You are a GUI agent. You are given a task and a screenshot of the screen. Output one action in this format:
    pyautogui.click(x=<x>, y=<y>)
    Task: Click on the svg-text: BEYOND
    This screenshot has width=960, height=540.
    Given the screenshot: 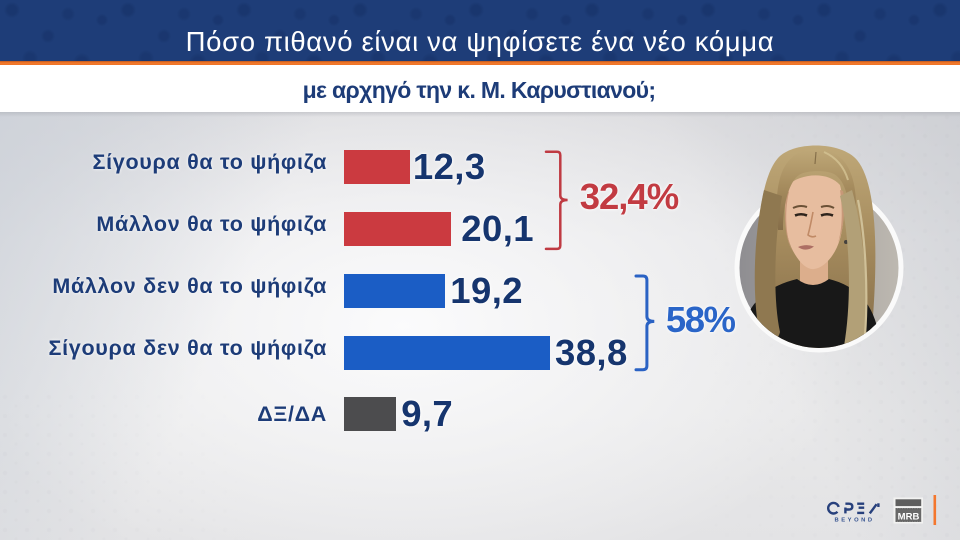 What is the action you would take?
    pyautogui.click(x=855, y=520)
    